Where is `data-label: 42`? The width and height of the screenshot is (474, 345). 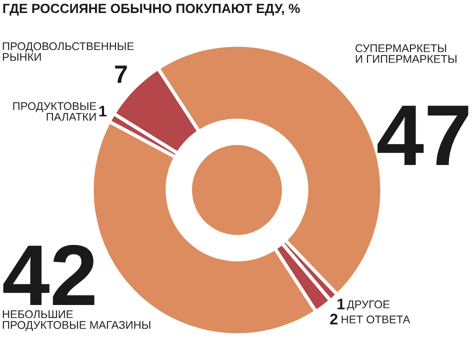 data-label: 42 is located at coordinates (48, 274).